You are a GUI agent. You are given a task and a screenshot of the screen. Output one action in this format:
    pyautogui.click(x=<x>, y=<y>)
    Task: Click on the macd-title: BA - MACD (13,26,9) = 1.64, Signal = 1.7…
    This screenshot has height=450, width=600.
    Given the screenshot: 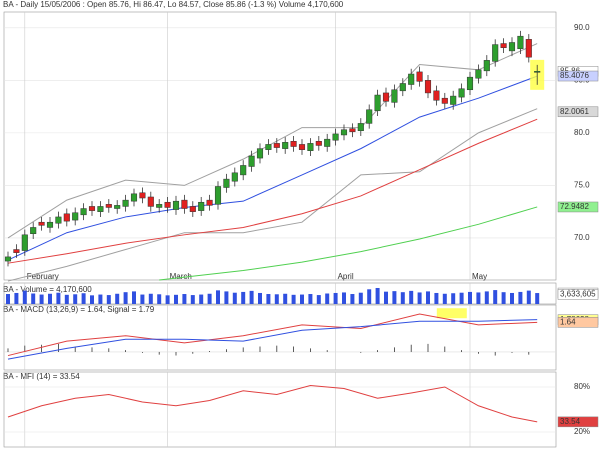 What is the action you would take?
    pyautogui.click(x=79, y=309)
    